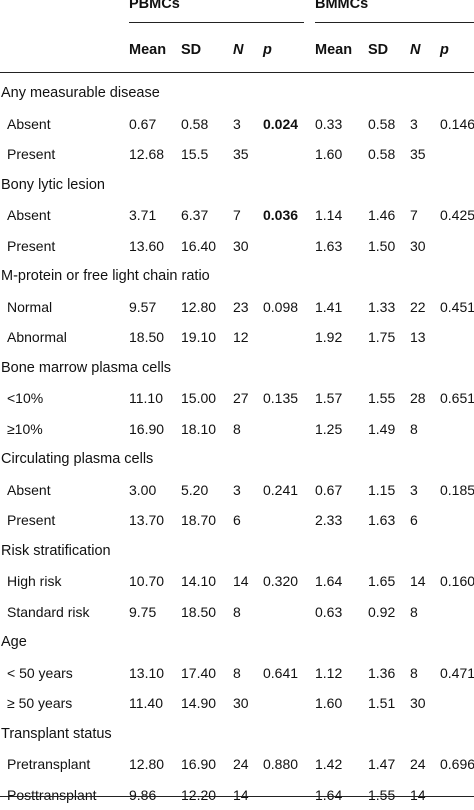 The width and height of the screenshot is (474, 810). Describe the element at coordinates (195, 215) in the screenshot. I see `cell-pbmc-sd: 6.37` at that location.